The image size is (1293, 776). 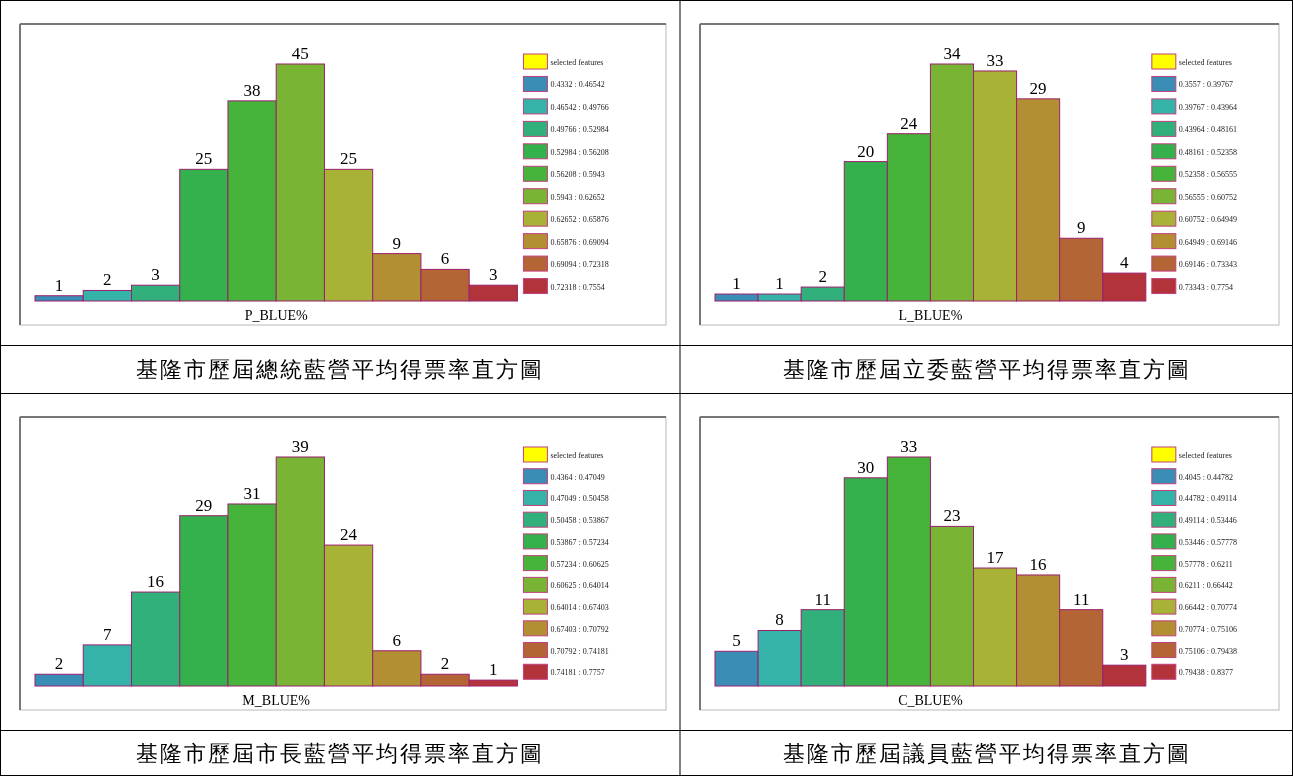 I want to click on text: 0.62652 : 0.65876, so click(x=579, y=220).